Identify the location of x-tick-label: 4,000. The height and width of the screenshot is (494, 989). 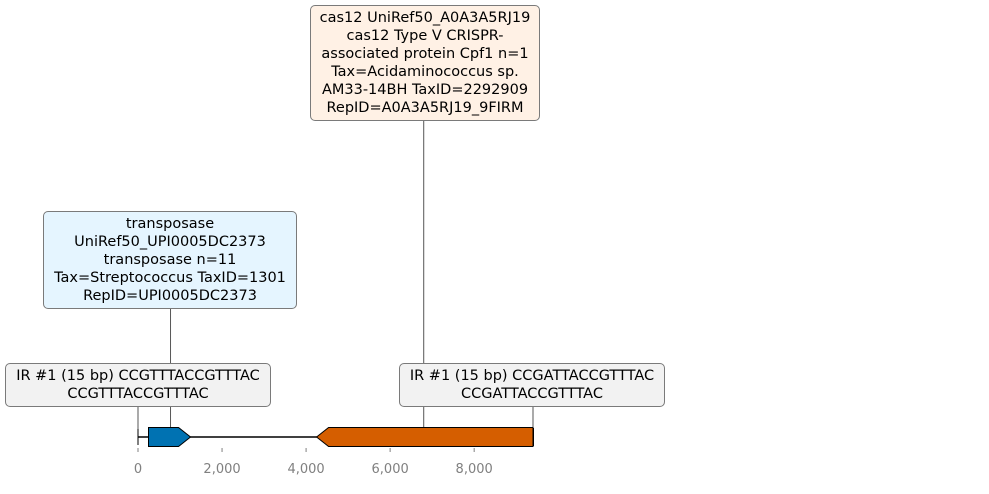
(305, 469).